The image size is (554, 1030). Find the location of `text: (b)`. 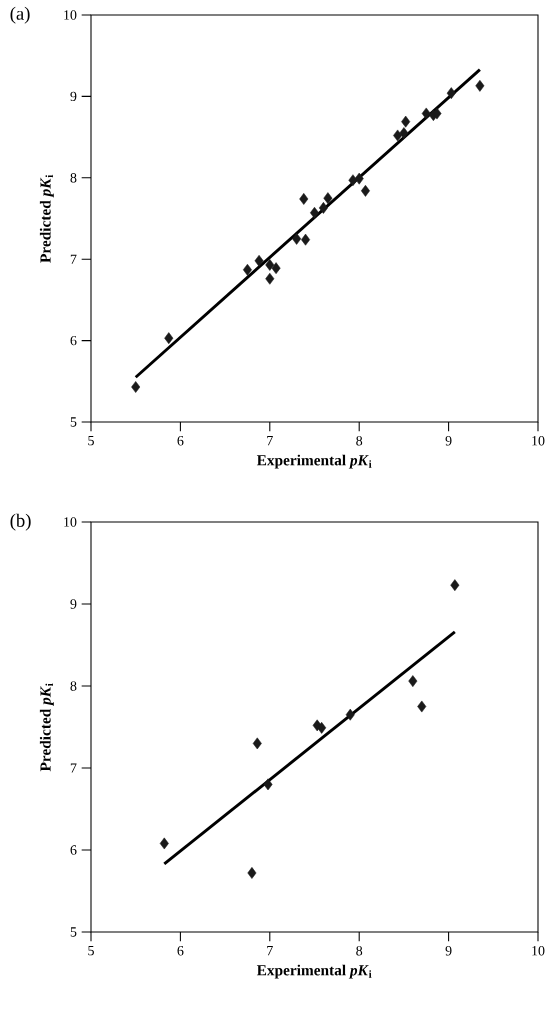

text: (b) is located at coordinates (20, 522).